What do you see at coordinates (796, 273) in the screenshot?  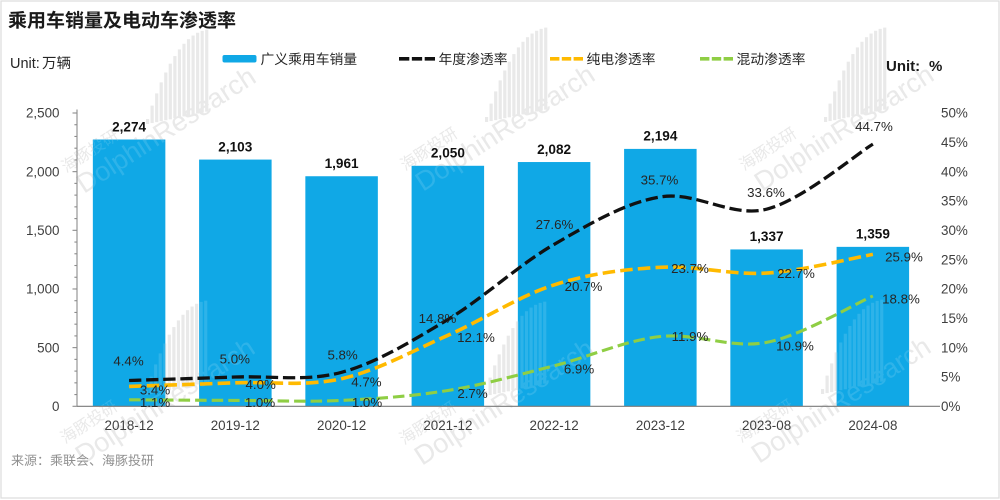 I see `svg-text: 22.7%` at bounding box center [796, 273].